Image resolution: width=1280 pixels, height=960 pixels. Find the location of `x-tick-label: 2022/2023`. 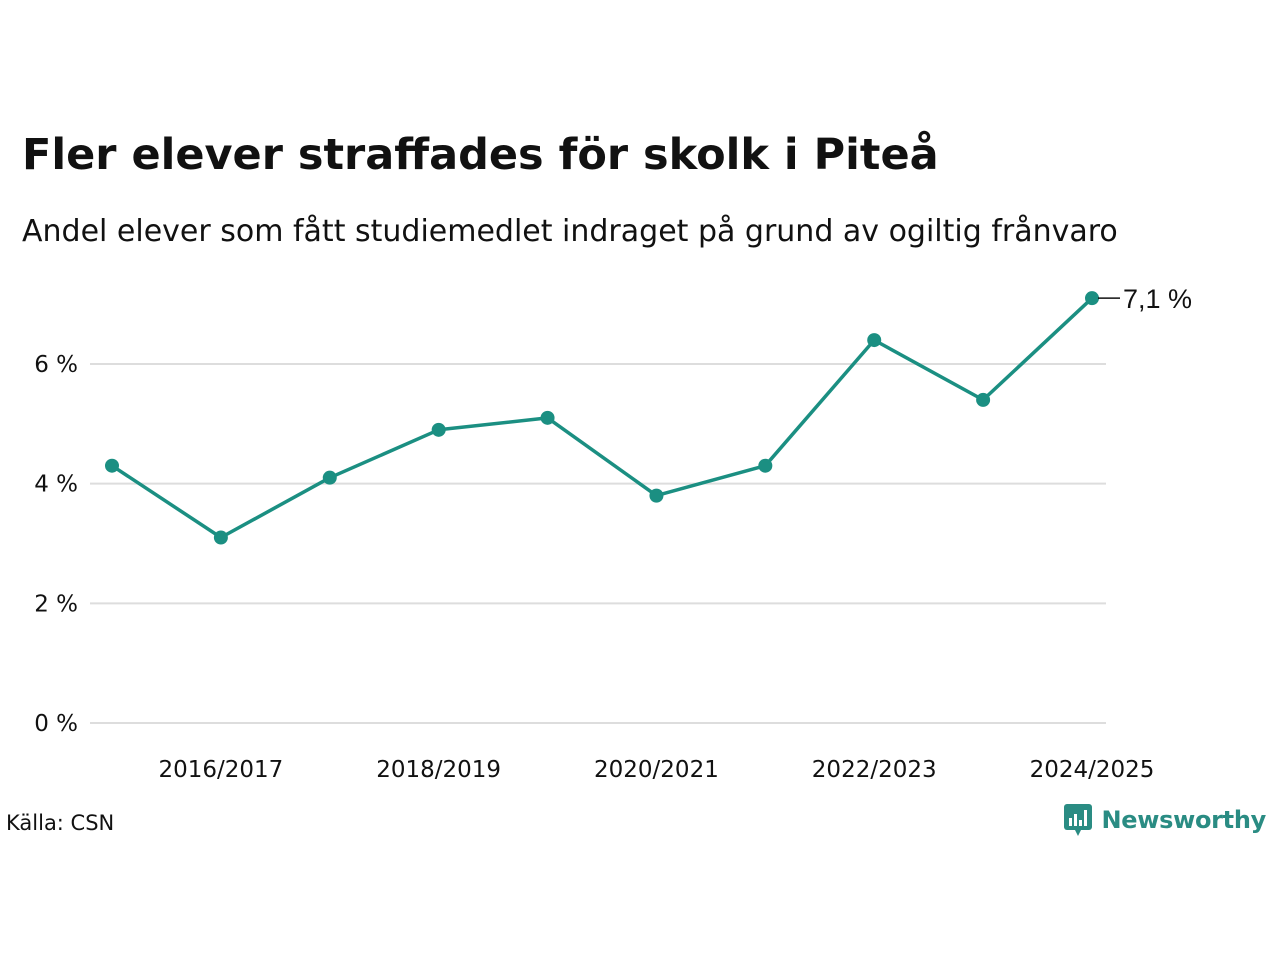

x-tick-label: 2022/2023 is located at coordinates (874, 770).